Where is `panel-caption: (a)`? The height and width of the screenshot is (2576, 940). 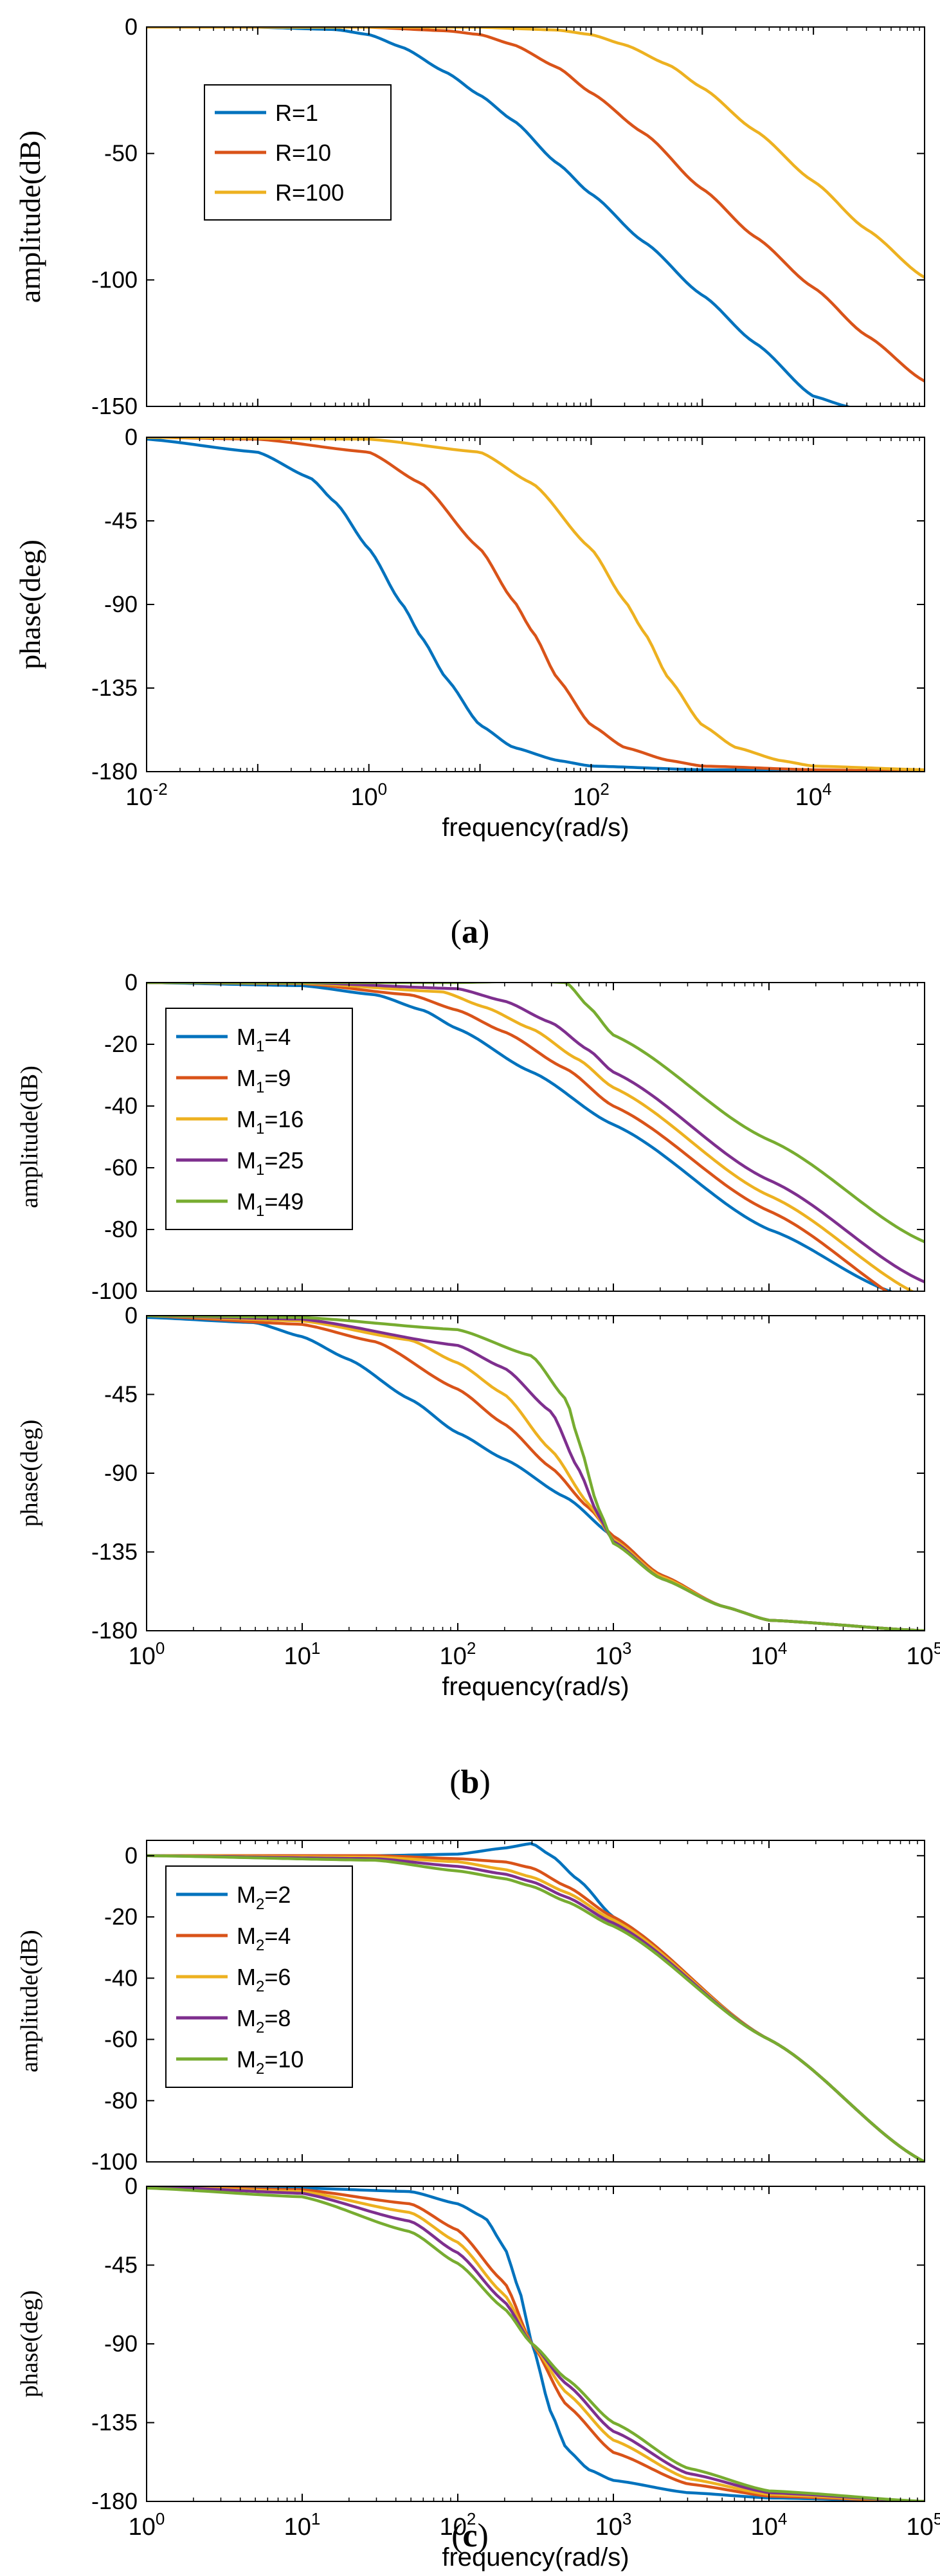
panel-caption: (a) is located at coordinates (470, 932).